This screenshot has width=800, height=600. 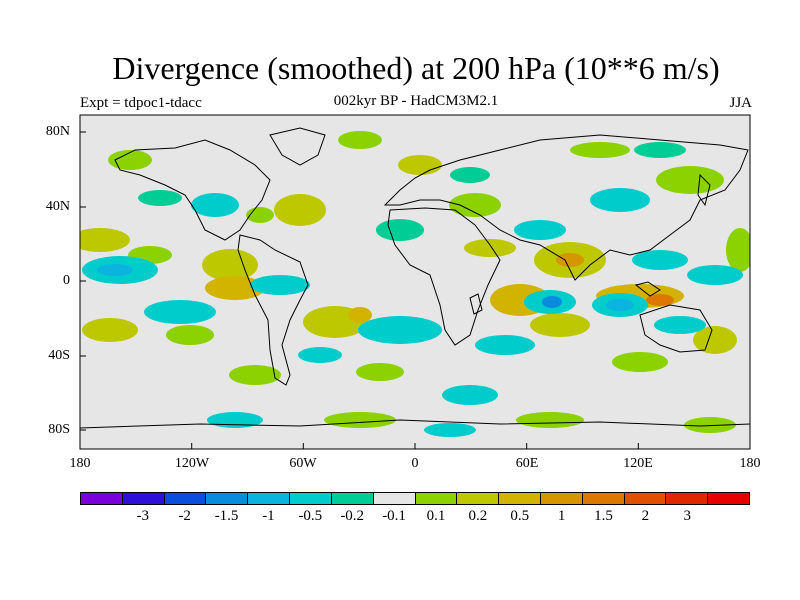 I want to click on colorbar-label: -2, so click(x=184, y=516).